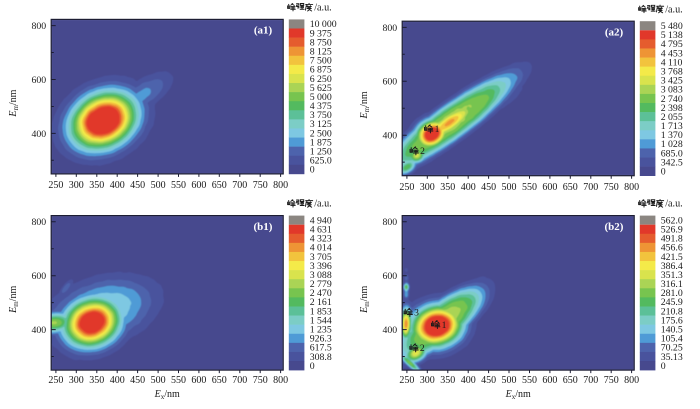 The width and height of the screenshot is (700, 409). I want to click on svg-text: 35.13, so click(672, 357).